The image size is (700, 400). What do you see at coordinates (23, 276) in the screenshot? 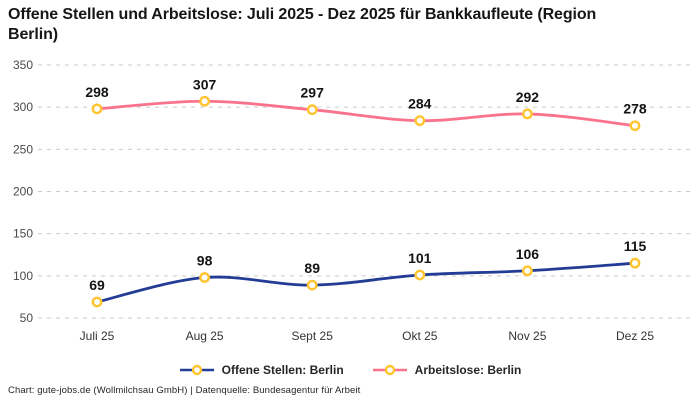
I see `y-tick-label: 100` at bounding box center [23, 276].